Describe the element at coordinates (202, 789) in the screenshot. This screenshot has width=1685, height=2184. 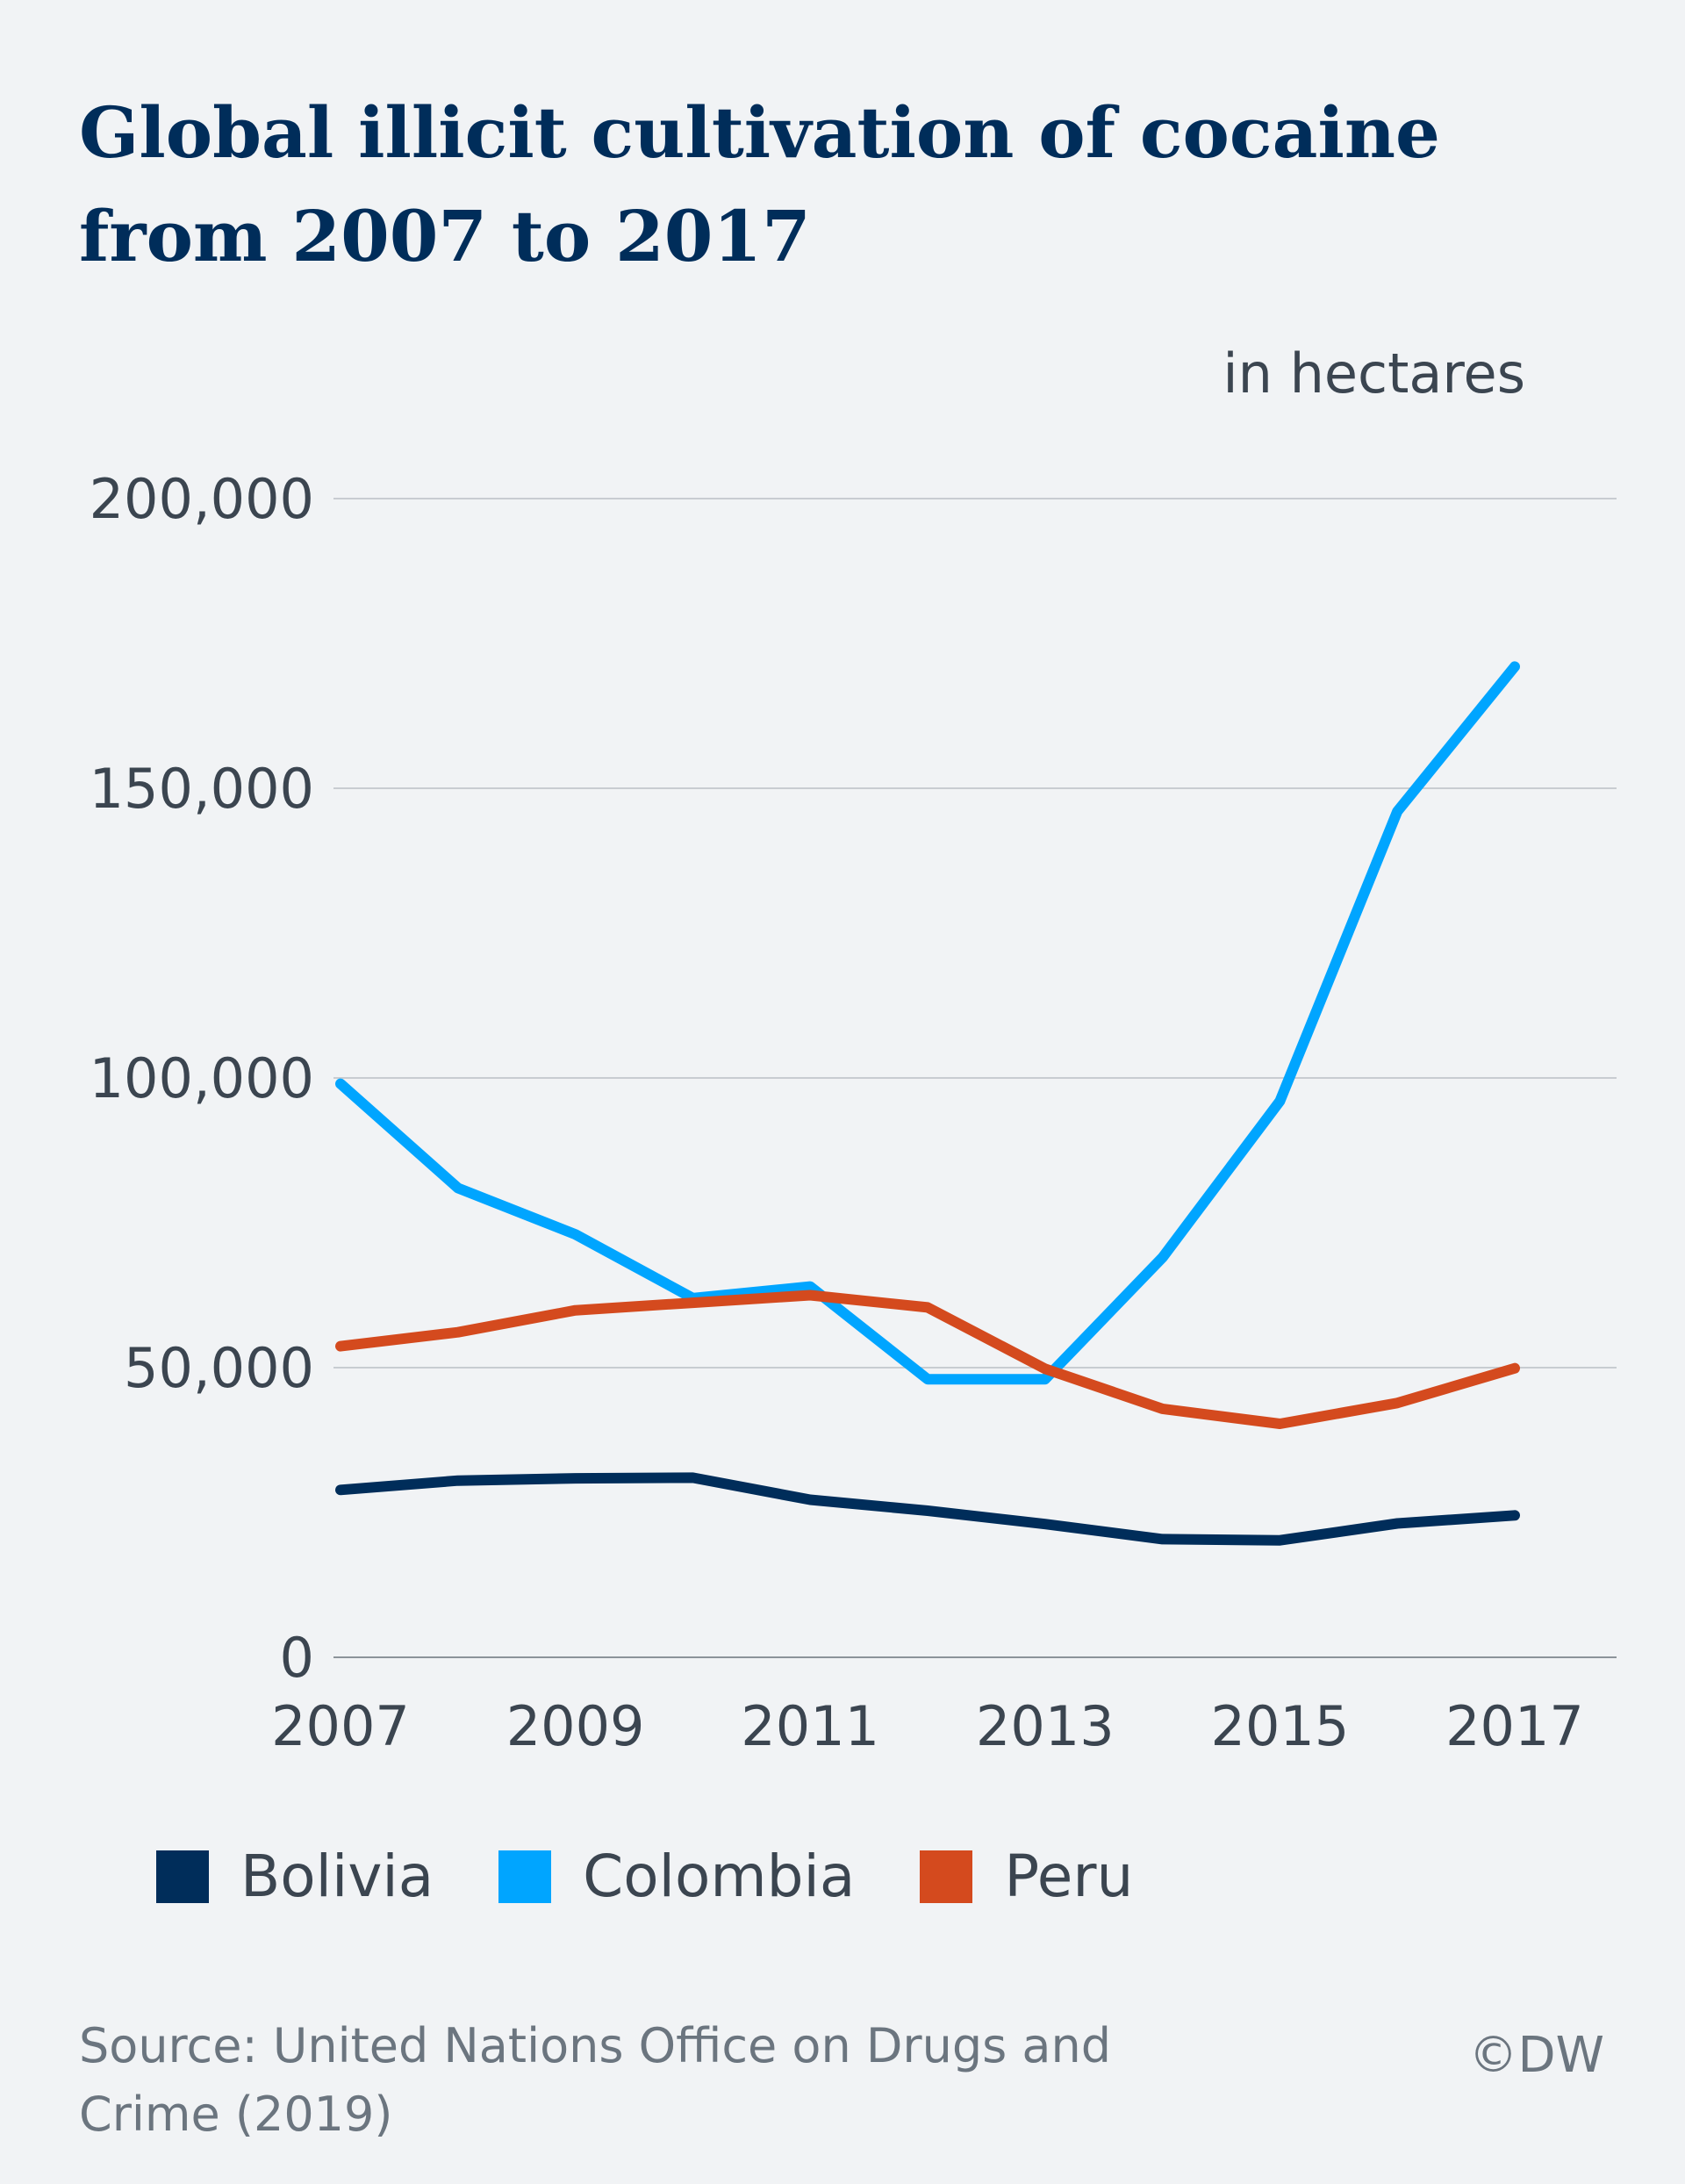
I see `y-tick-label-150000: 150,000` at that location.